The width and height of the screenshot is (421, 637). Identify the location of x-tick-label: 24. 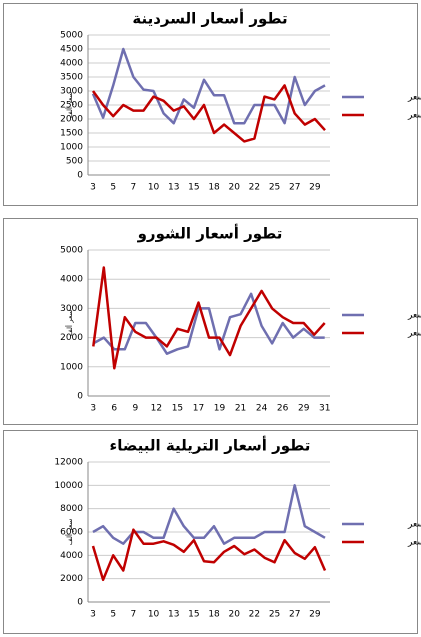
(262, 409).